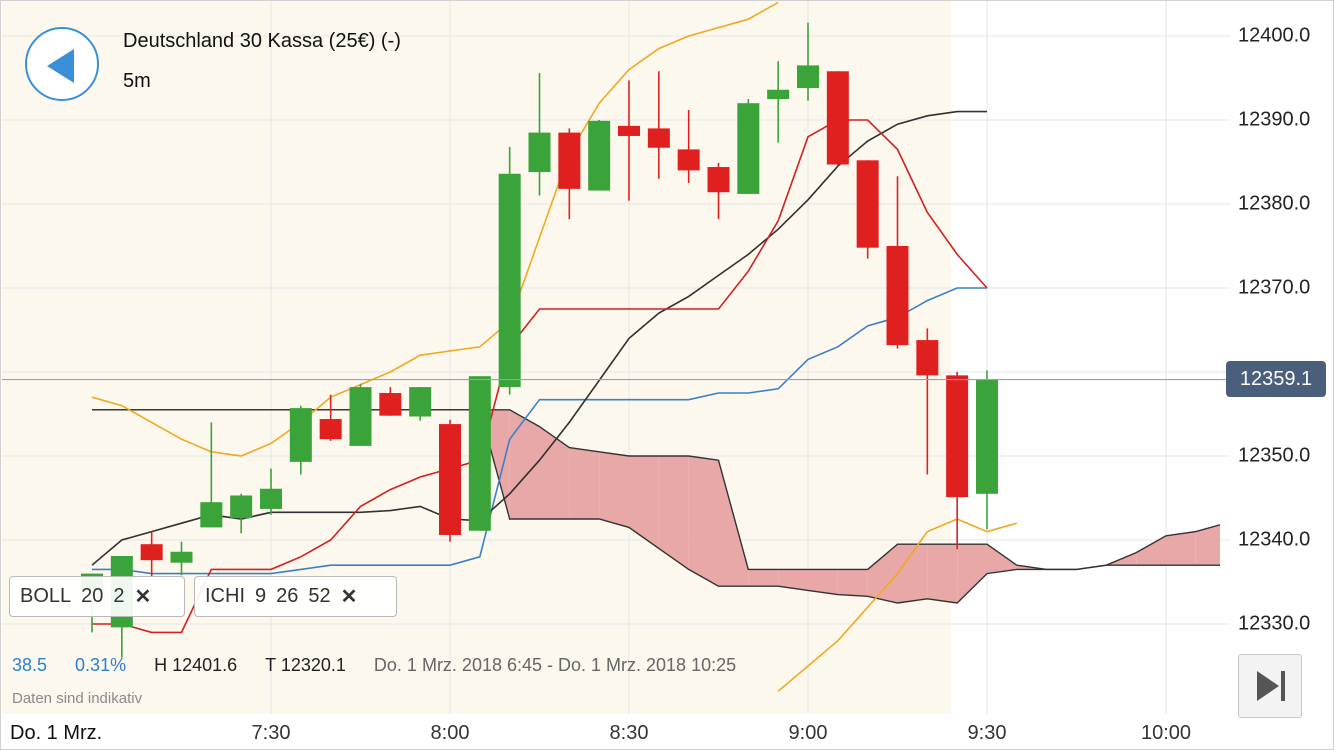 This screenshot has height=750, width=1334. What do you see at coordinates (119, 596) in the screenshot?
I see `indicator-param: 2` at bounding box center [119, 596].